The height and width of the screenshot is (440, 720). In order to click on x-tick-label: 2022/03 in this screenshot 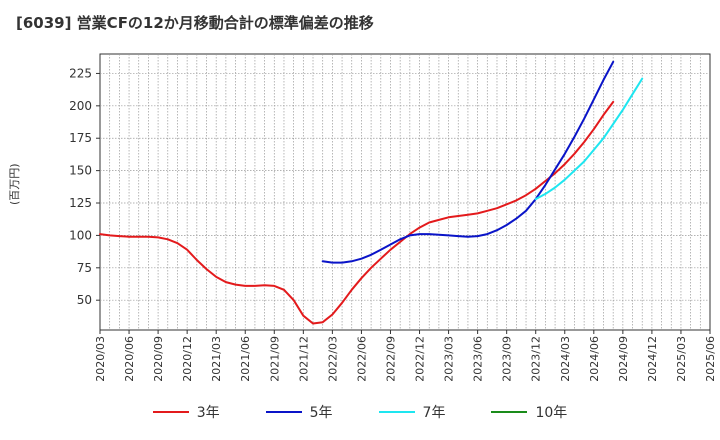, I will do `click(332, 359)`.